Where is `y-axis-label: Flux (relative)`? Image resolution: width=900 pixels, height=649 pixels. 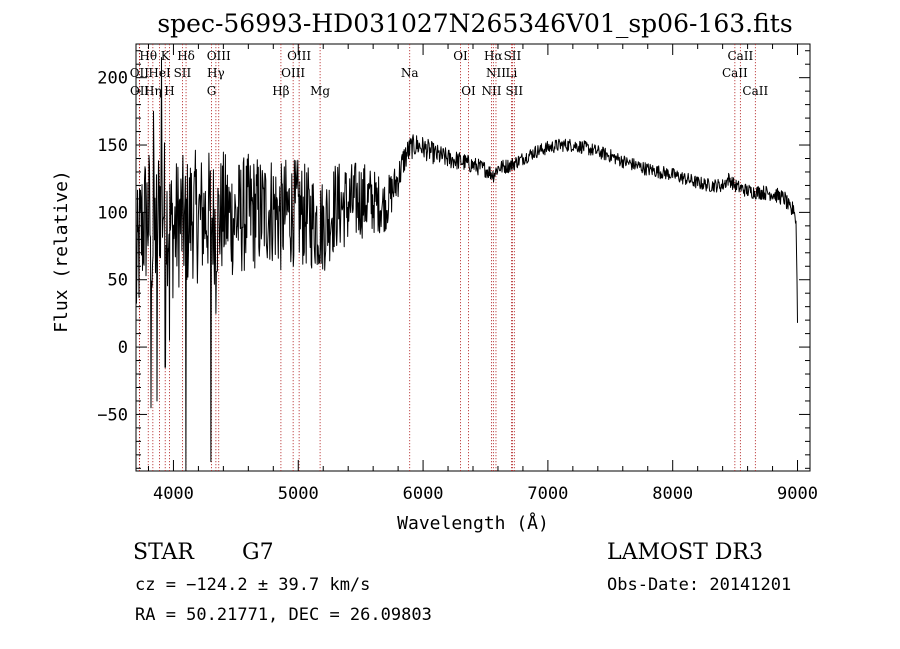 y-axis-label: Flux (relative) is located at coordinates (61, 251).